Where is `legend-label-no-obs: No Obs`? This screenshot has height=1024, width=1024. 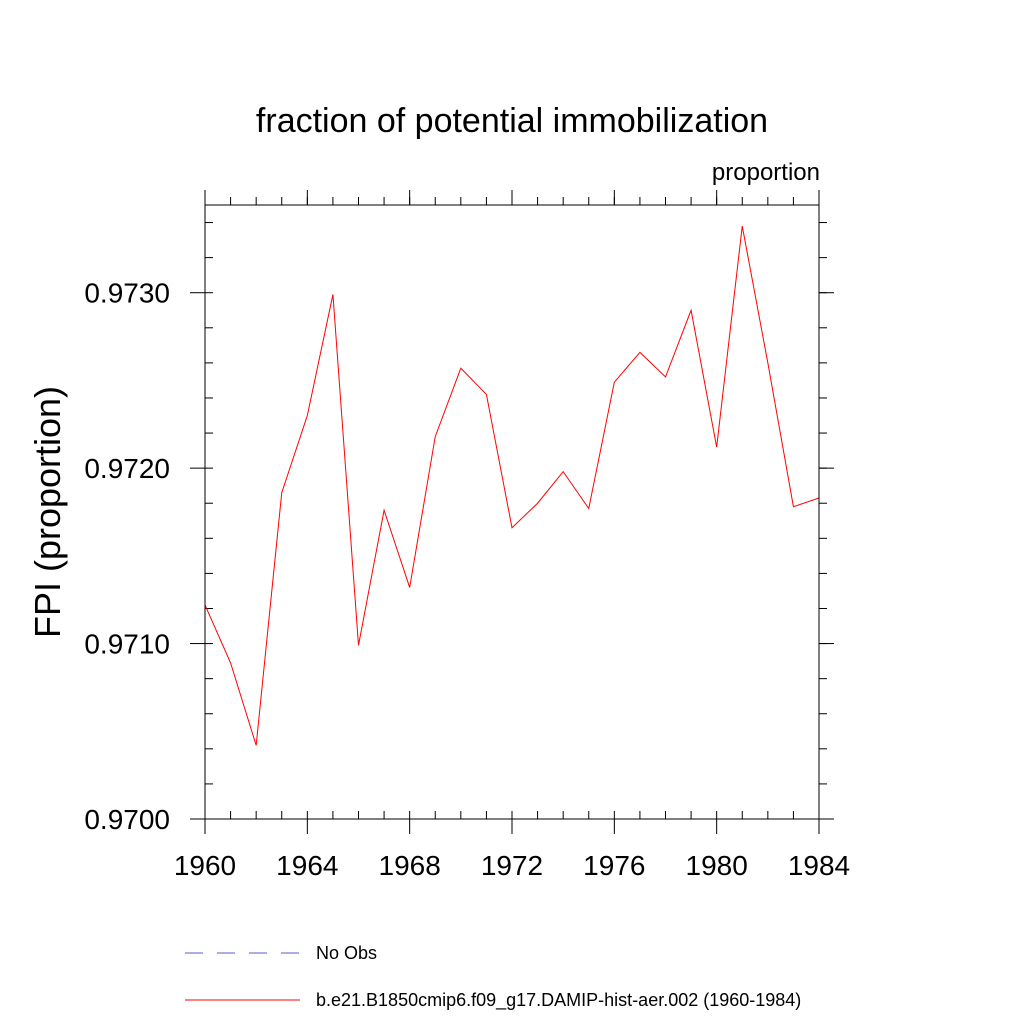 legend-label-no-obs: No Obs is located at coordinates (346, 953).